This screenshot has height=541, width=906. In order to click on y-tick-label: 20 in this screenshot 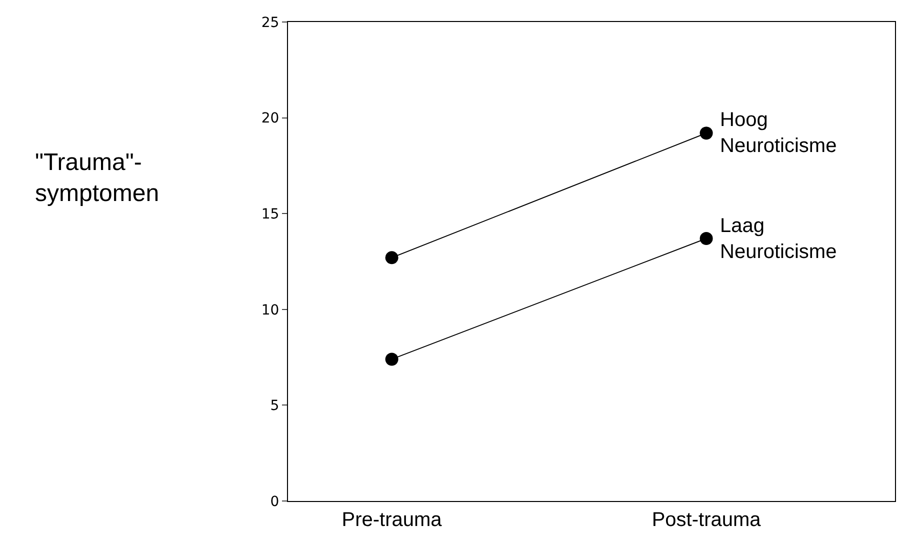, I will do `click(270, 118)`.